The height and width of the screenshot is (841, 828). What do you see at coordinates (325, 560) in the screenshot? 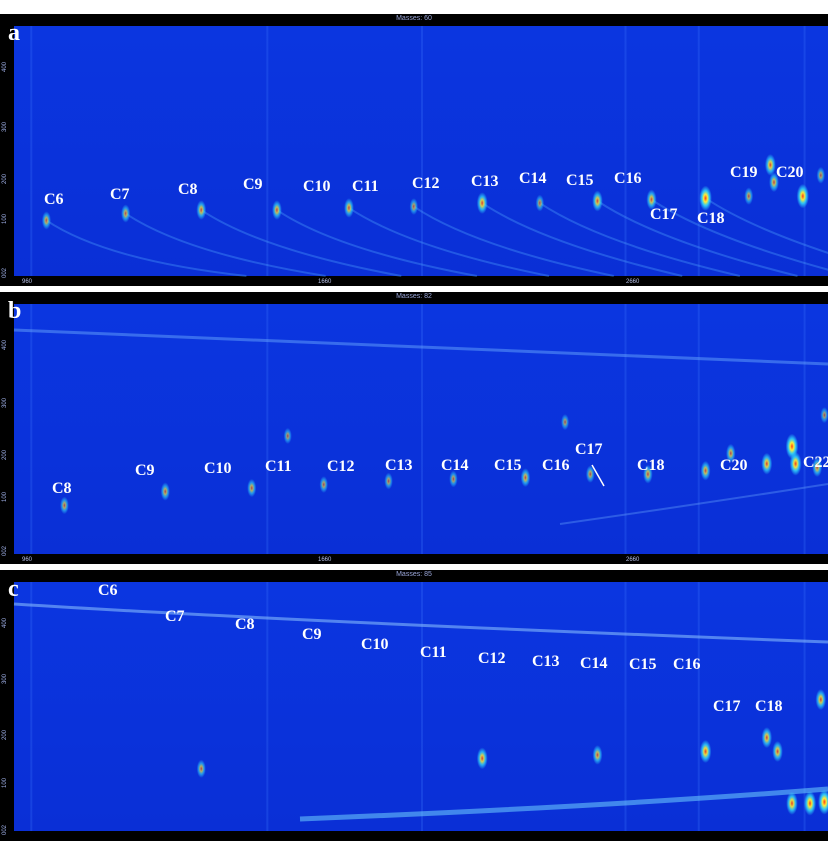
I see `x-tick: 1660` at bounding box center [325, 560].